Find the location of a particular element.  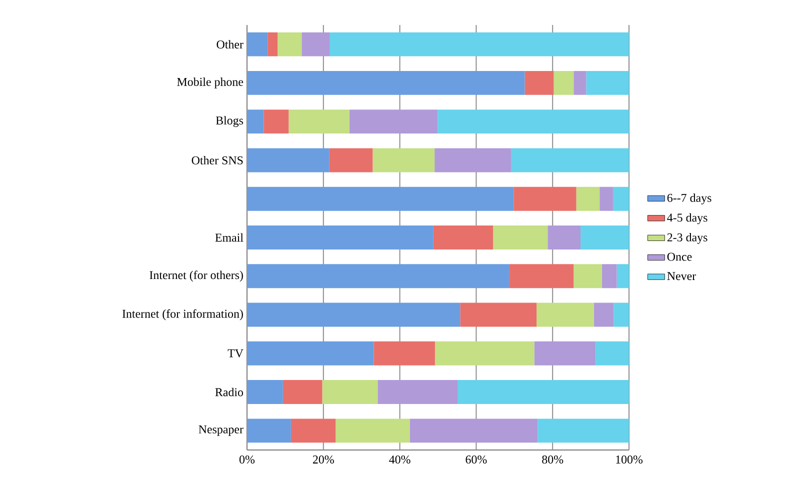

y-tick-label: Mobile phone is located at coordinates (210, 83).